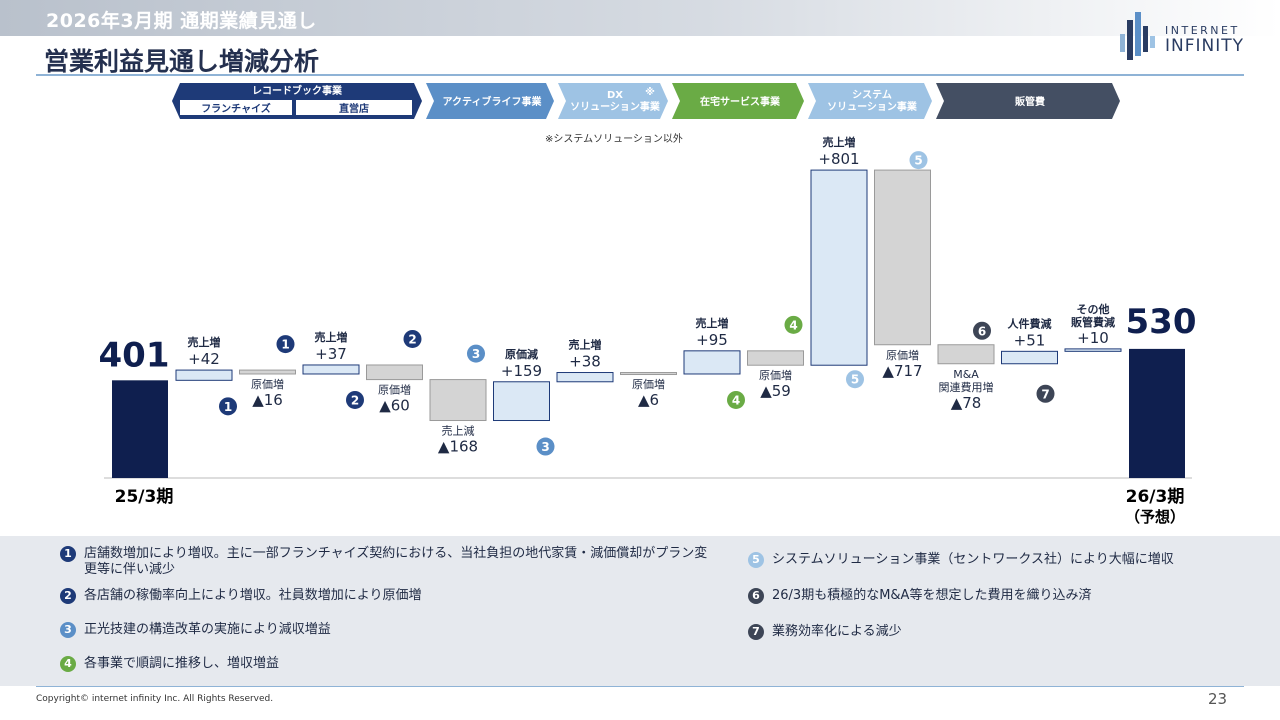  Describe the element at coordinates (331, 354) in the screenshot. I see `step-value: +37` at that location.